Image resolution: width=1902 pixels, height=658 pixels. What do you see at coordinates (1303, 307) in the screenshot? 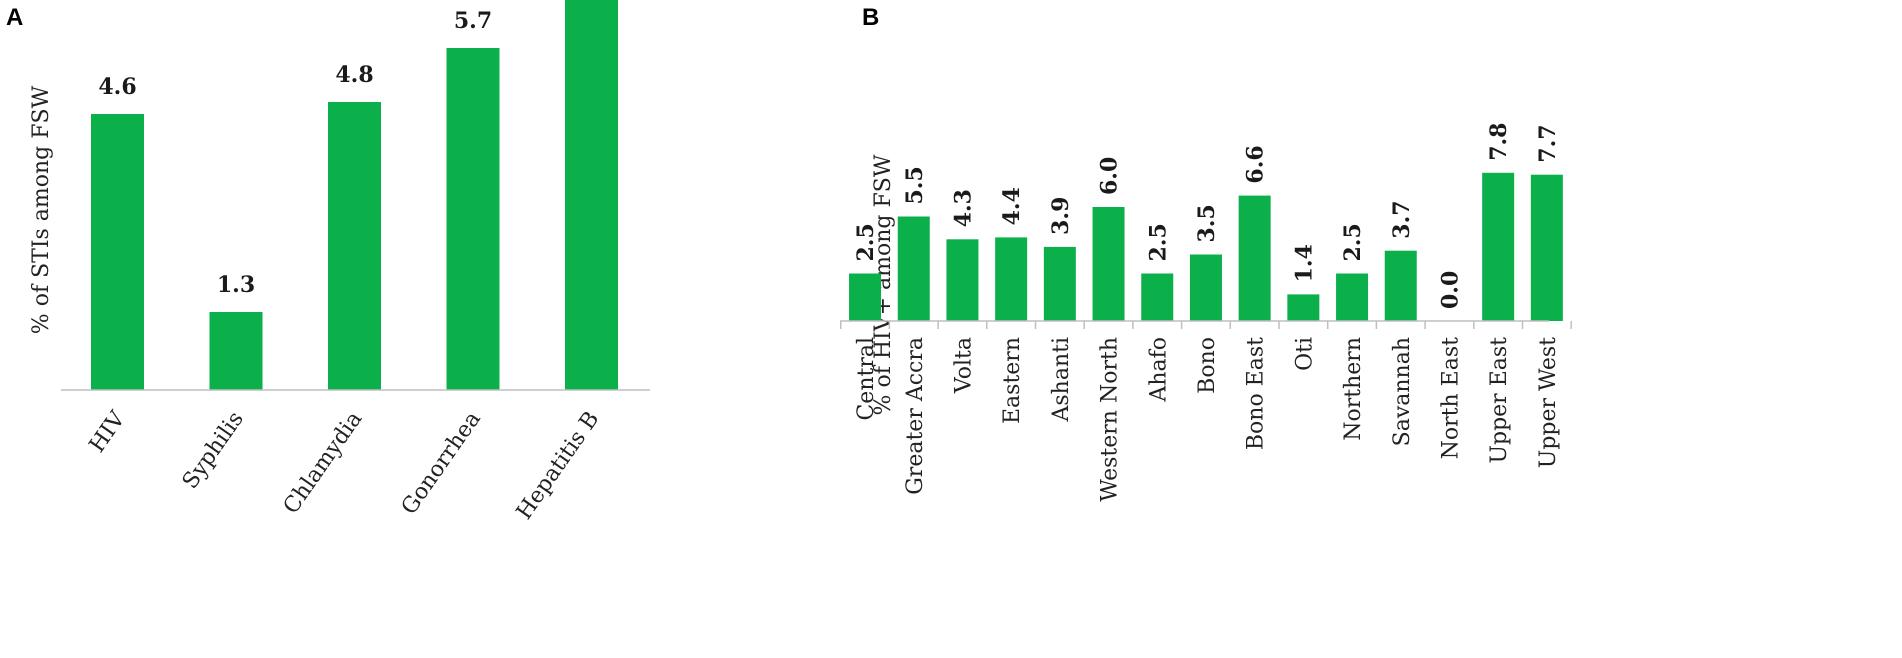
I see `bar-oti` at bounding box center [1303, 307].